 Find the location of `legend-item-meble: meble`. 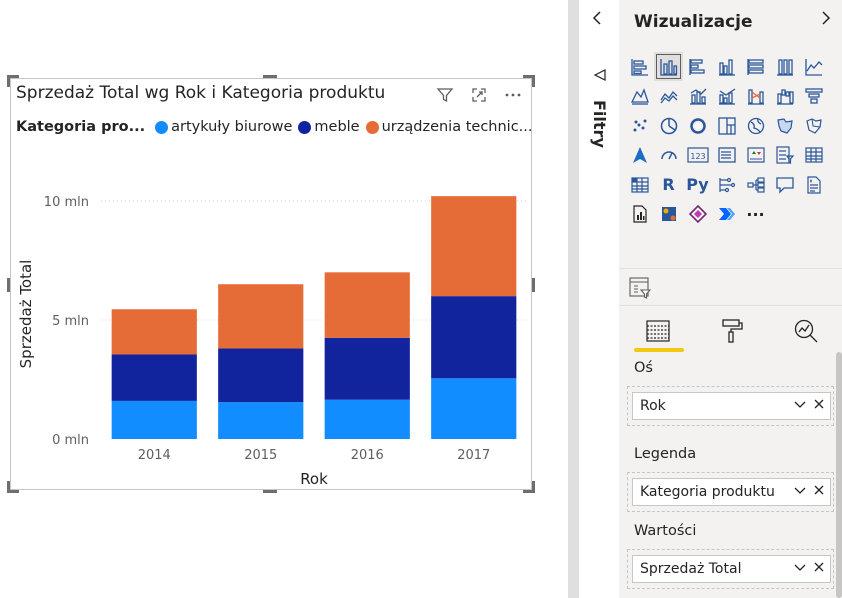

legend-item-meble: meble is located at coordinates (329, 127).